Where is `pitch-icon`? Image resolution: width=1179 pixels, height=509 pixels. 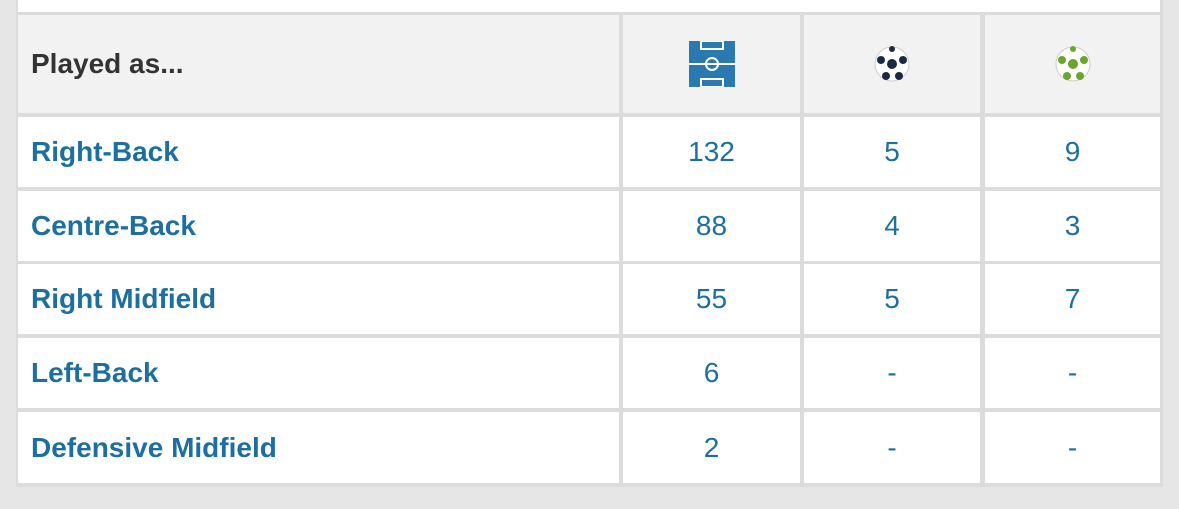
pitch-icon is located at coordinates (711, 64).